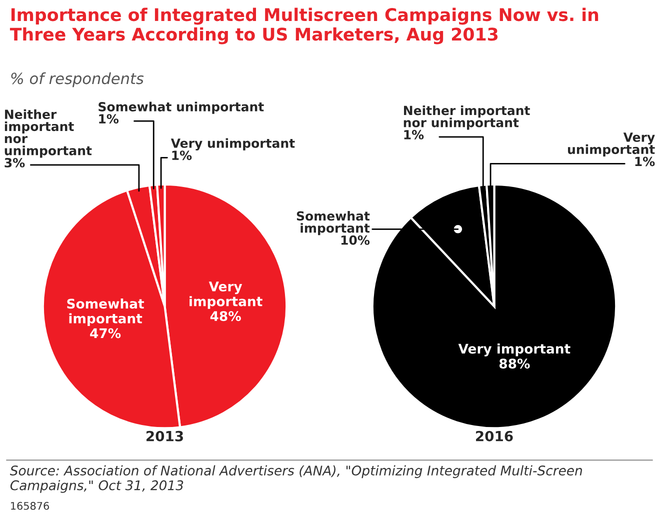 Image resolution: width=659 pixels, height=517 pixels. What do you see at coordinates (181, 108) in the screenshot?
I see `slice-label: Somewhat unimportant` at bounding box center [181, 108].